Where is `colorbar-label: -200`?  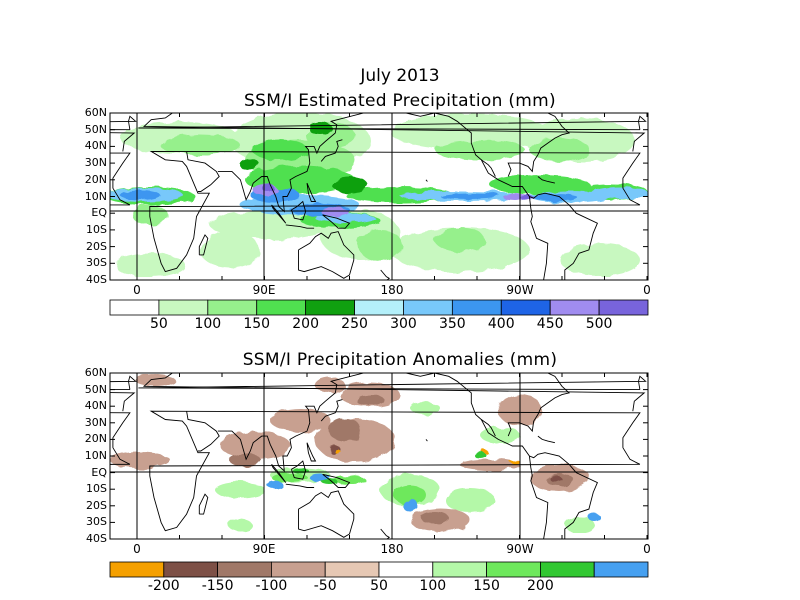
colorbar-label: -200 is located at coordinates (163, 586).